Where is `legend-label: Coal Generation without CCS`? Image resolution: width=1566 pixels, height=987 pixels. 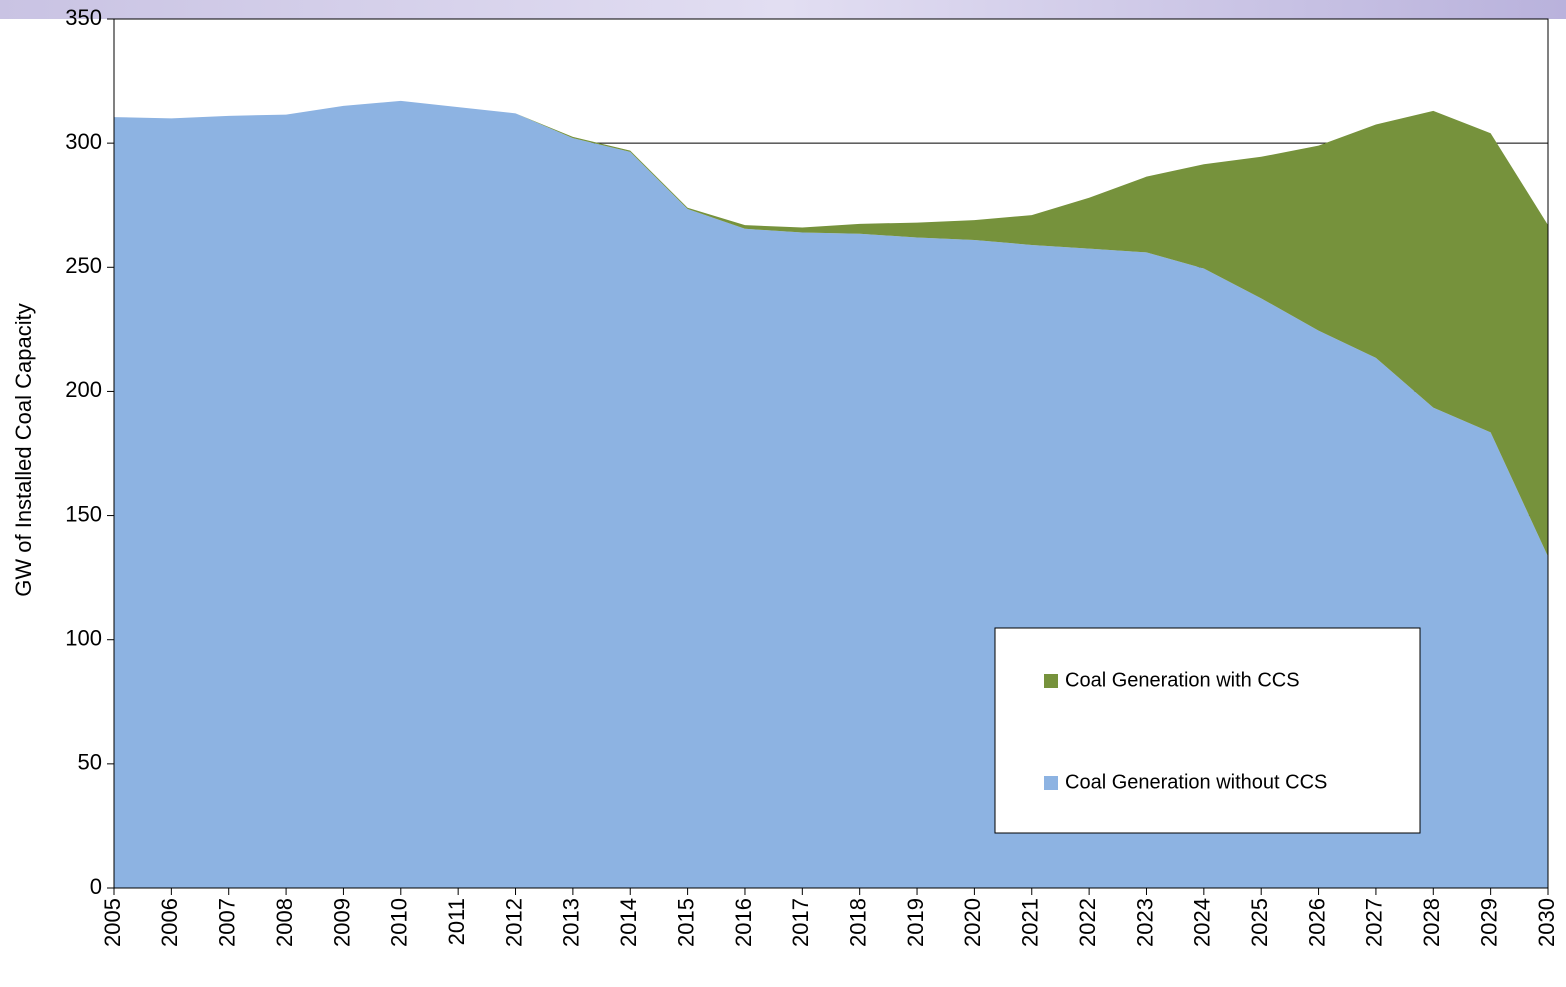 legend-label: Coal Generation without CCS is located at coordinates (1196, 782).